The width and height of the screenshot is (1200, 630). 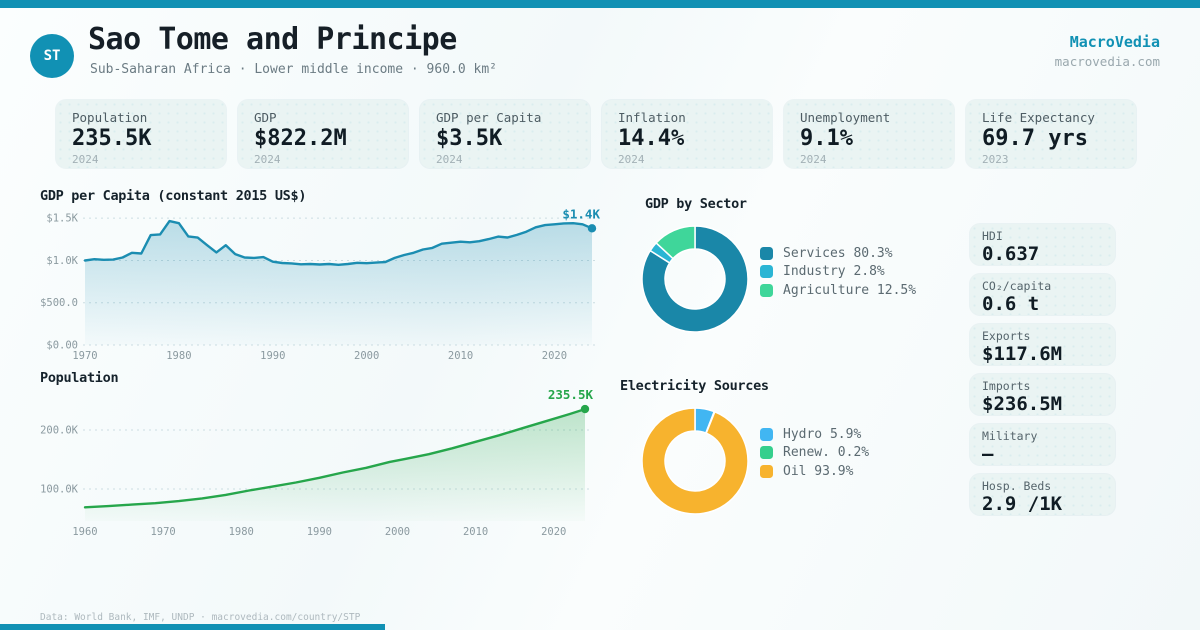 I want to click on stat-label: Inflation, so click(x=652, y=117).